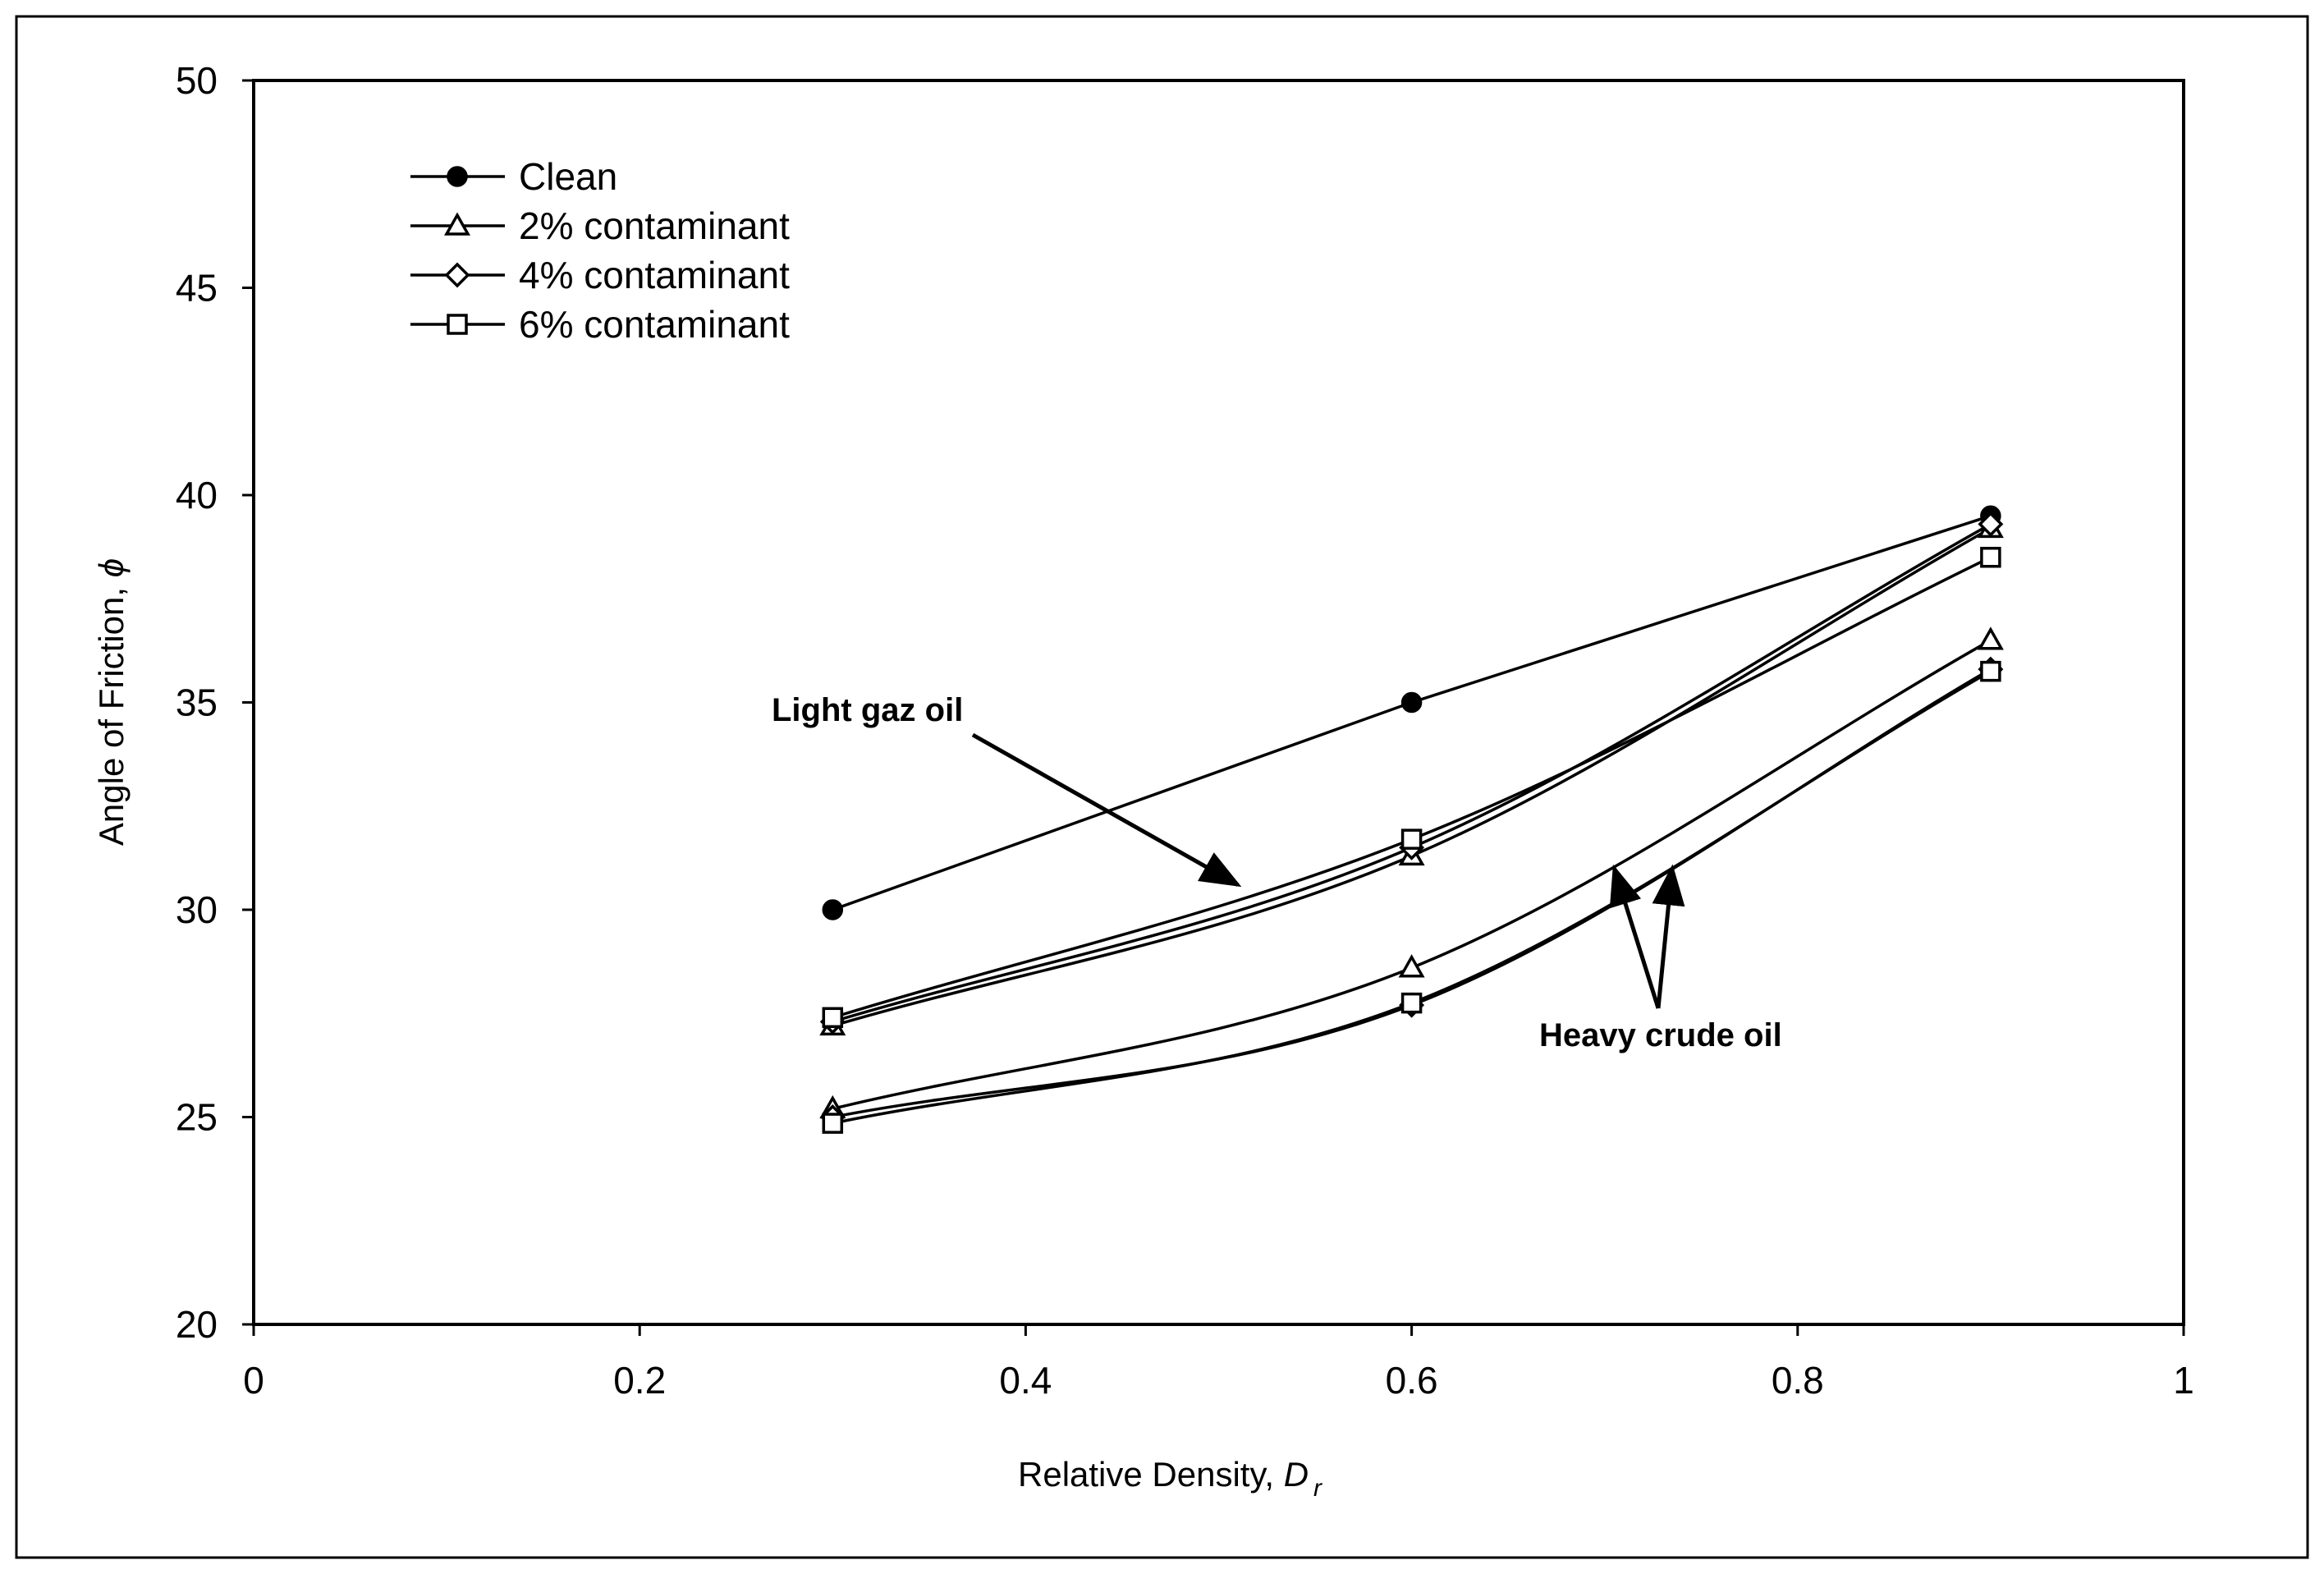  What do you see at coordinates (1412, 1381) in the screenshot?
I see `x-tick-label: 0.6` at bounding box center [1412, 1381].